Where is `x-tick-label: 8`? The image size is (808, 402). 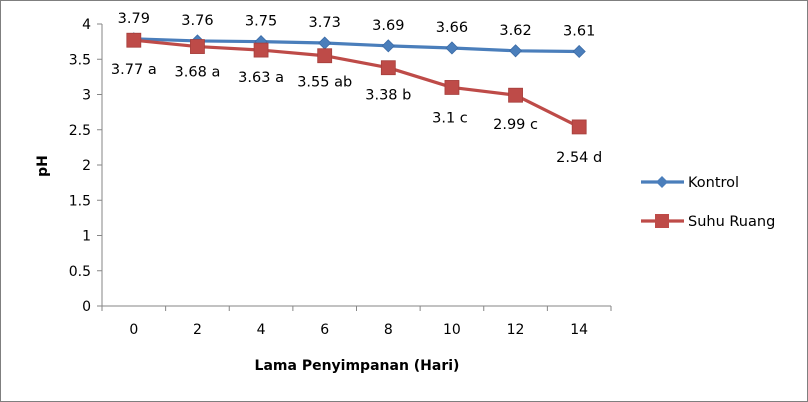 x-tick-label: 8 is located at coordinates (388, 330).